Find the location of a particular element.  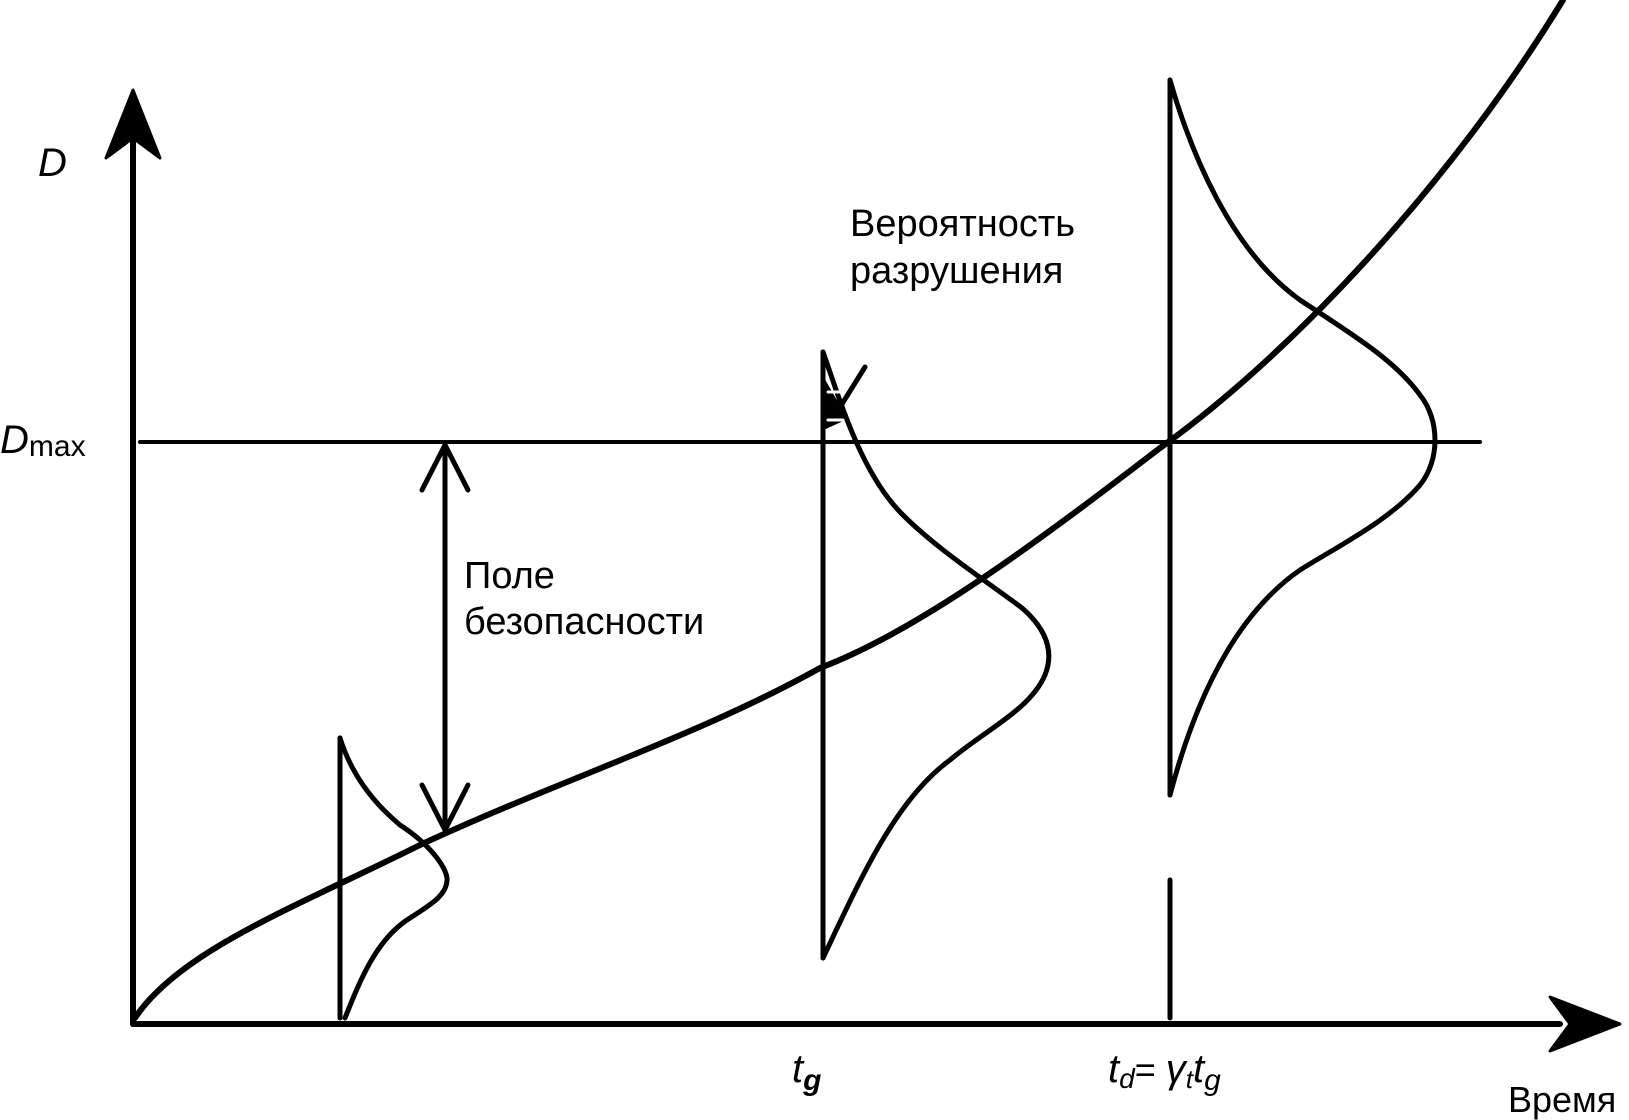

y-axis-label: D is located at coordinates (52, 163).